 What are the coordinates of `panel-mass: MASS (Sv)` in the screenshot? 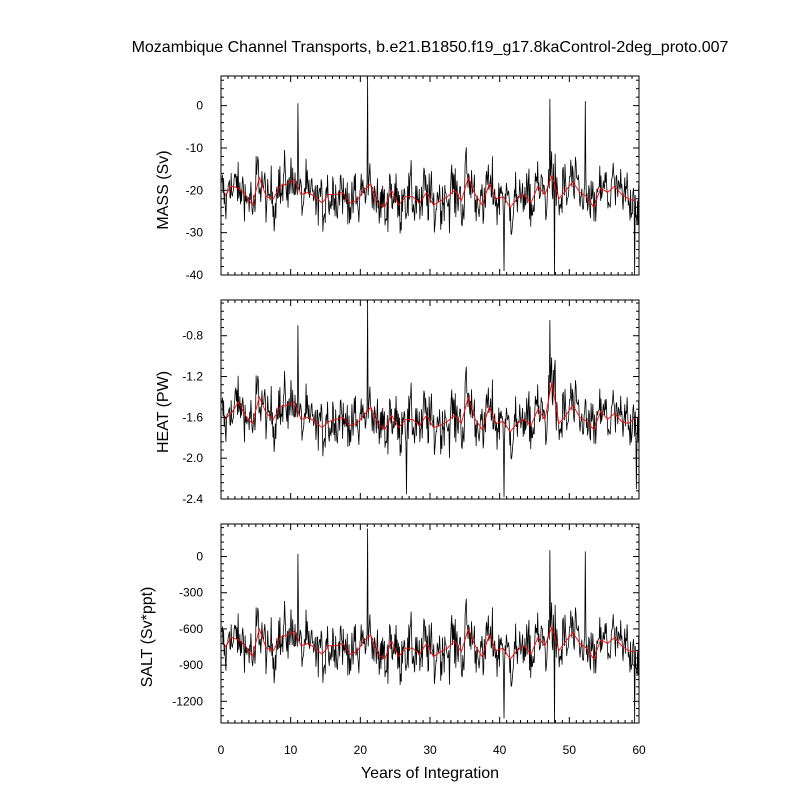 It's located at (163, 189).